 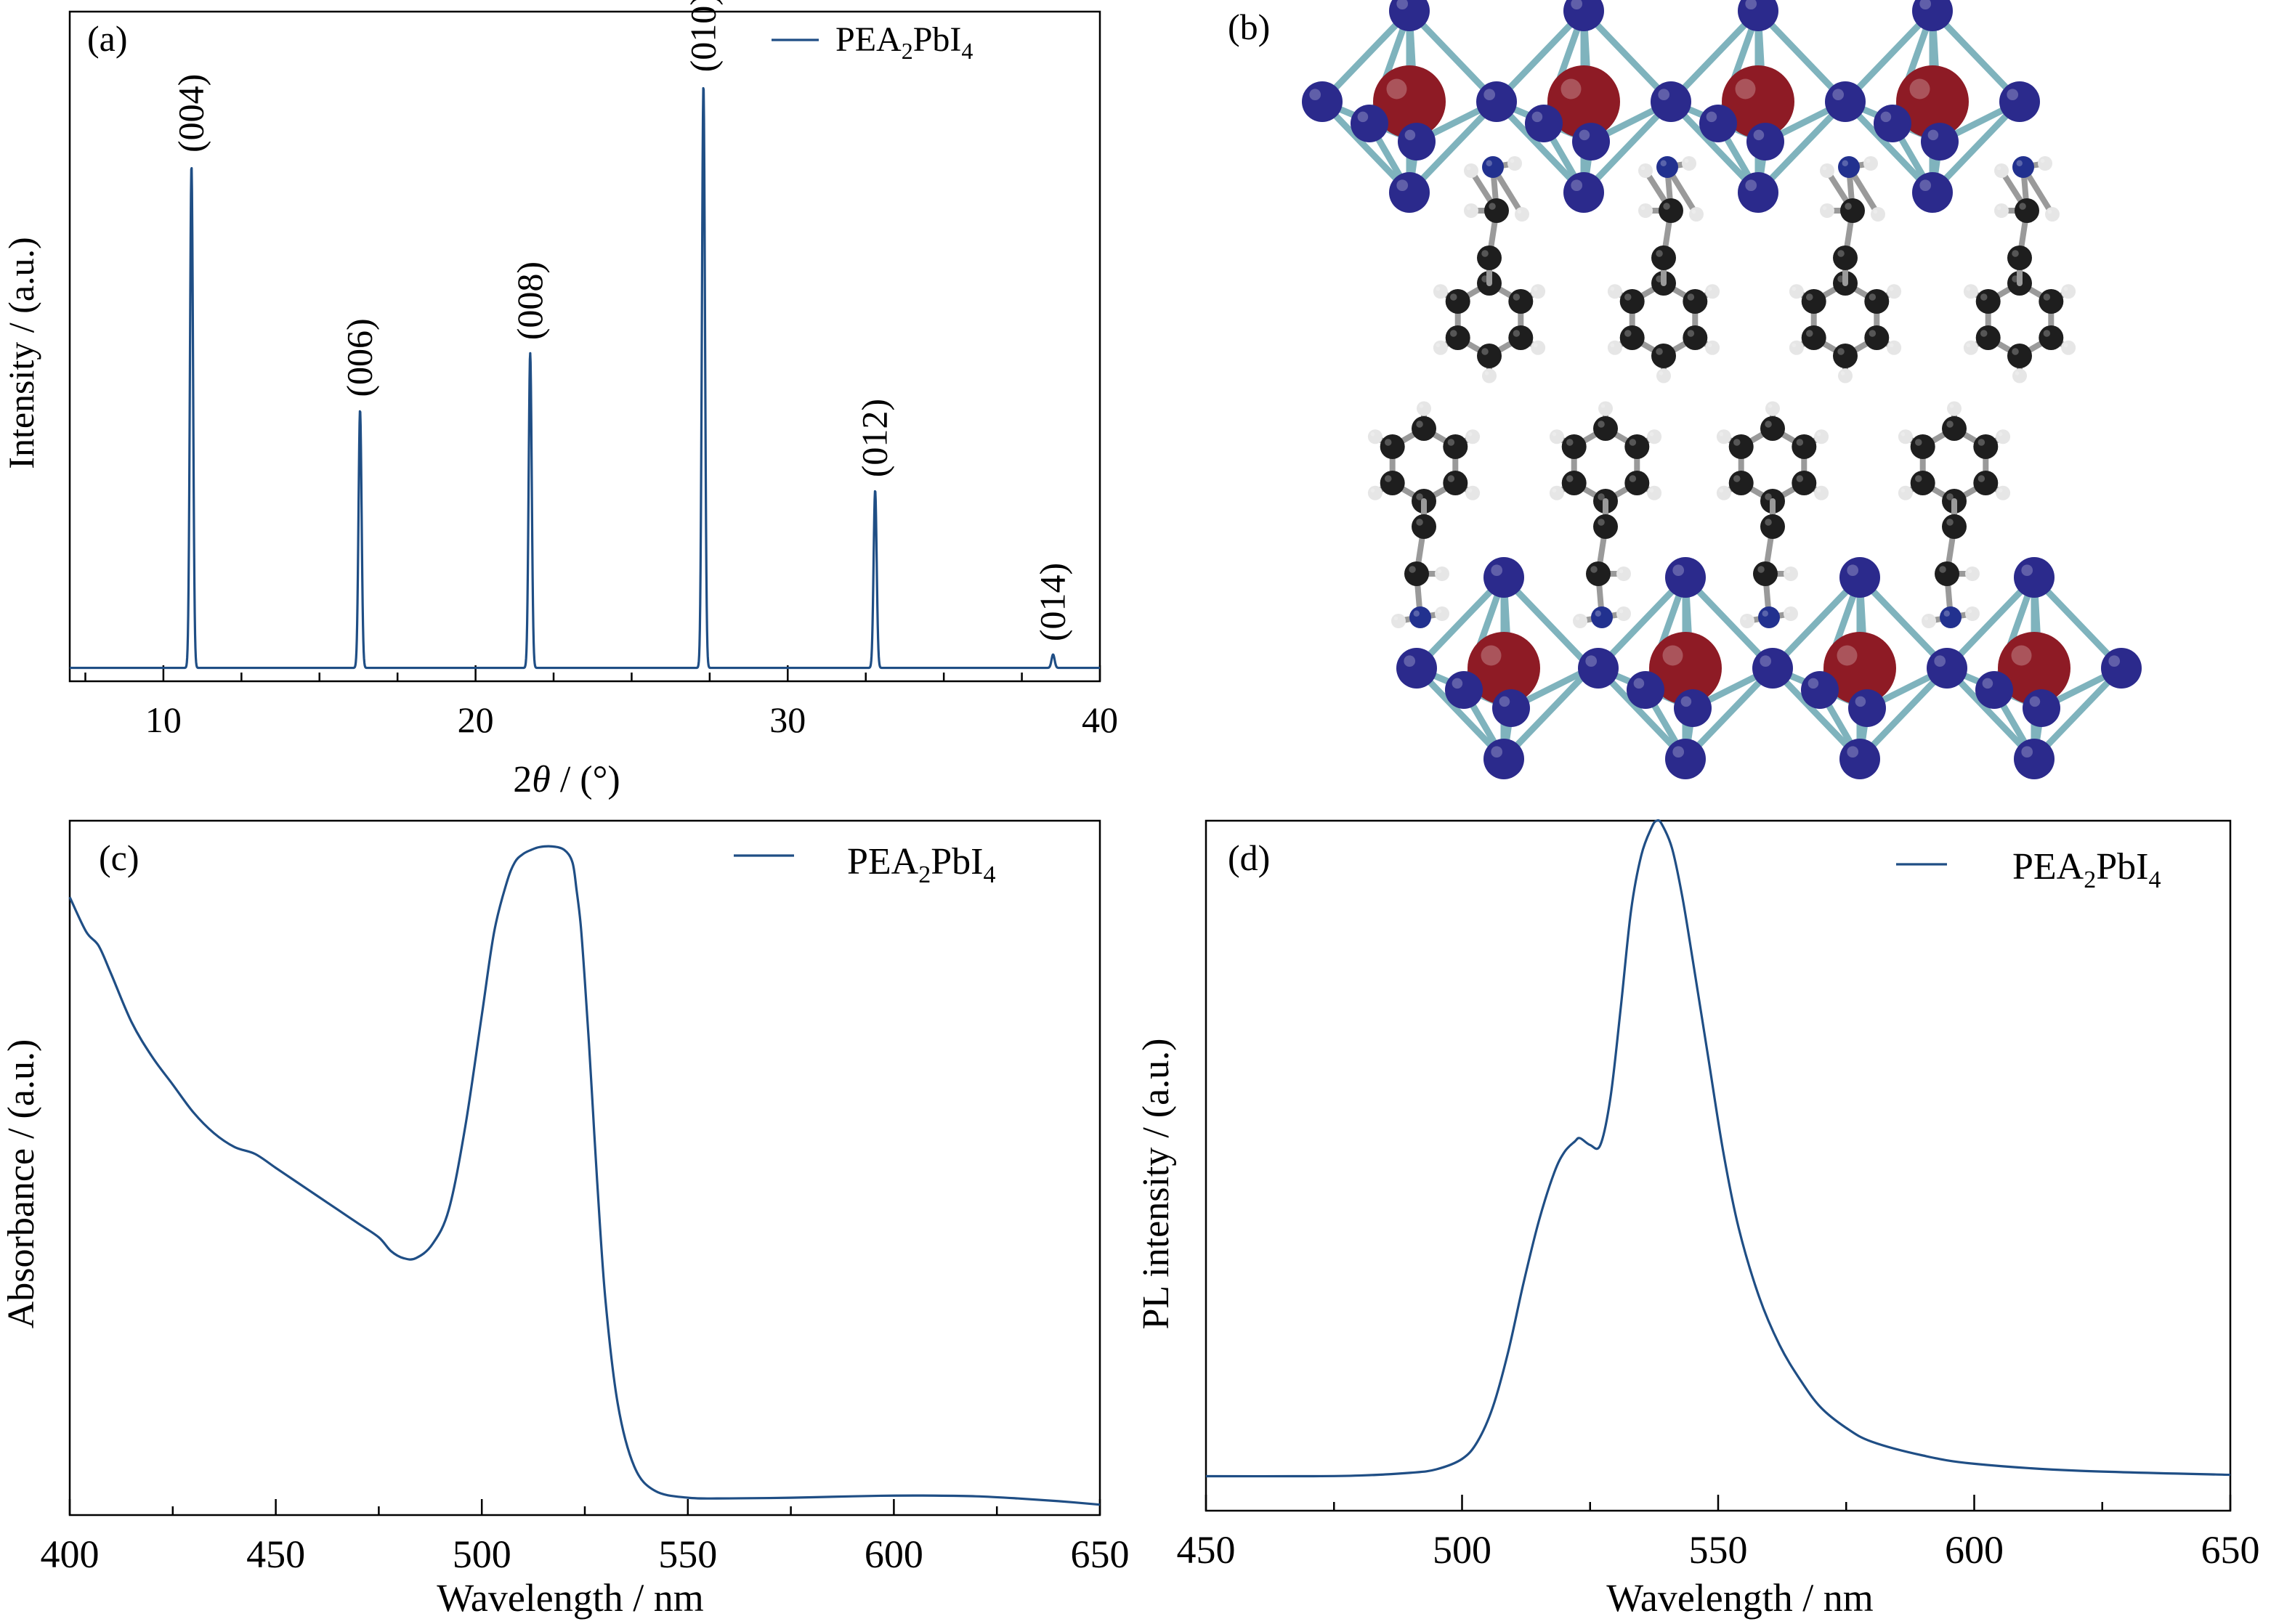 I want to click on panel-c-label: (c), so click(x=119, y=857).